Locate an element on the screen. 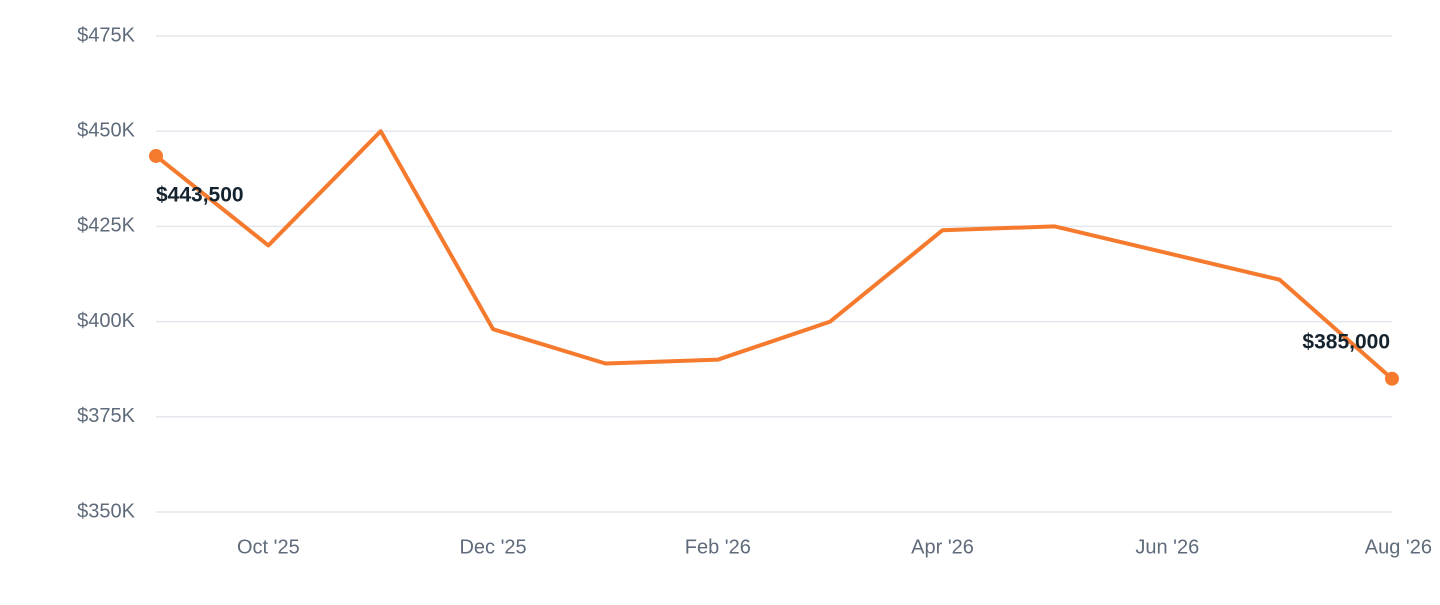 The image size is (1440, 605). y-tick-label: $400K is located at coordinates (106, 321).